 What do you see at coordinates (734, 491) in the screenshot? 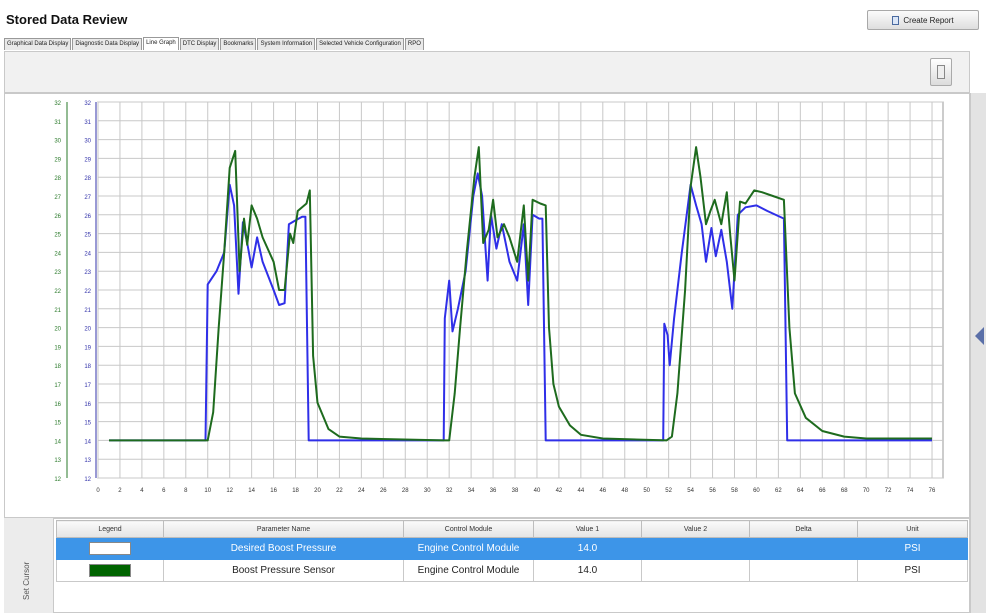
I see `x-tick-label: 58` at bounding box center [734, 491].